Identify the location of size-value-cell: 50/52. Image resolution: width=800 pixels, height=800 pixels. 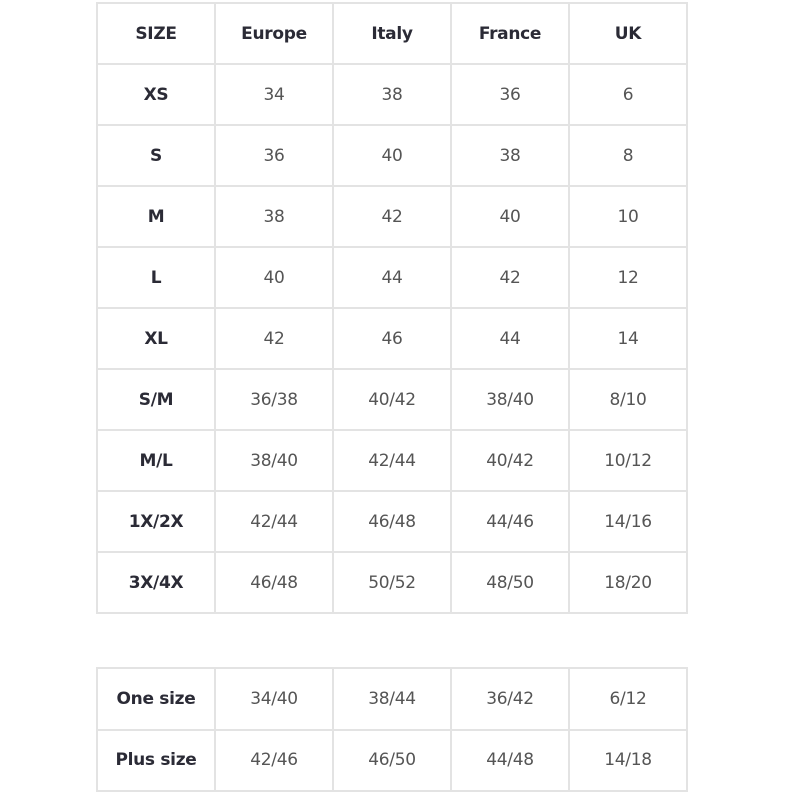
(392, 582).